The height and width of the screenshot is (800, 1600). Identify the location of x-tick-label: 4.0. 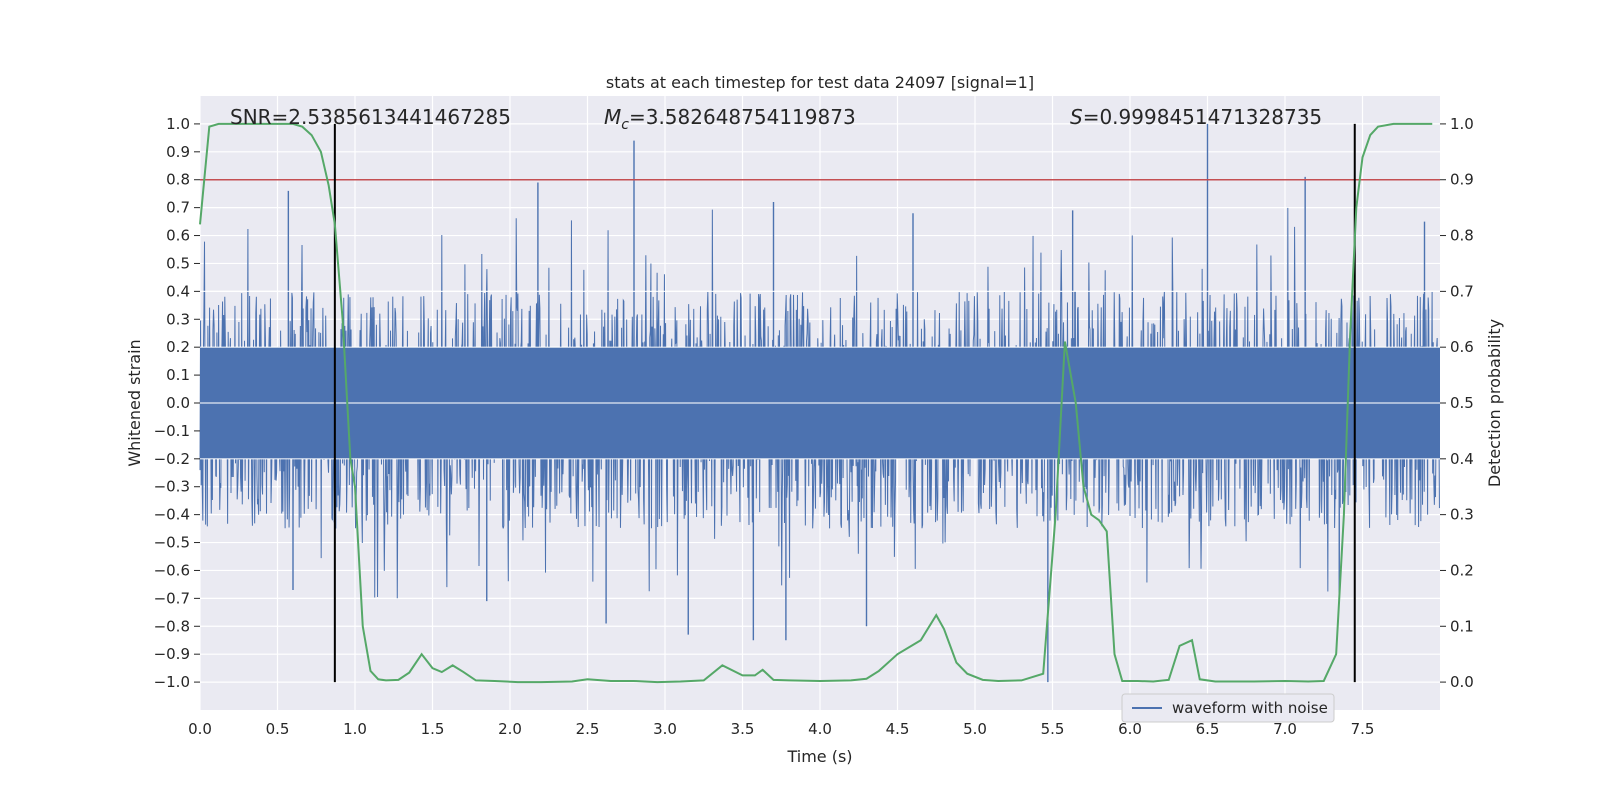
(820, 729).